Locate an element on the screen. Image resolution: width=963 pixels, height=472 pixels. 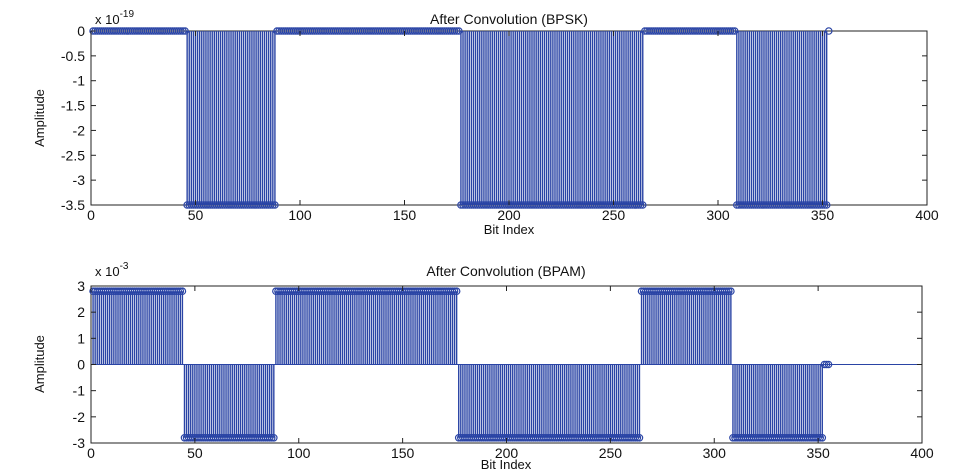
bpsk-y-tick-label: -3 is located at coordinates (79, 180).